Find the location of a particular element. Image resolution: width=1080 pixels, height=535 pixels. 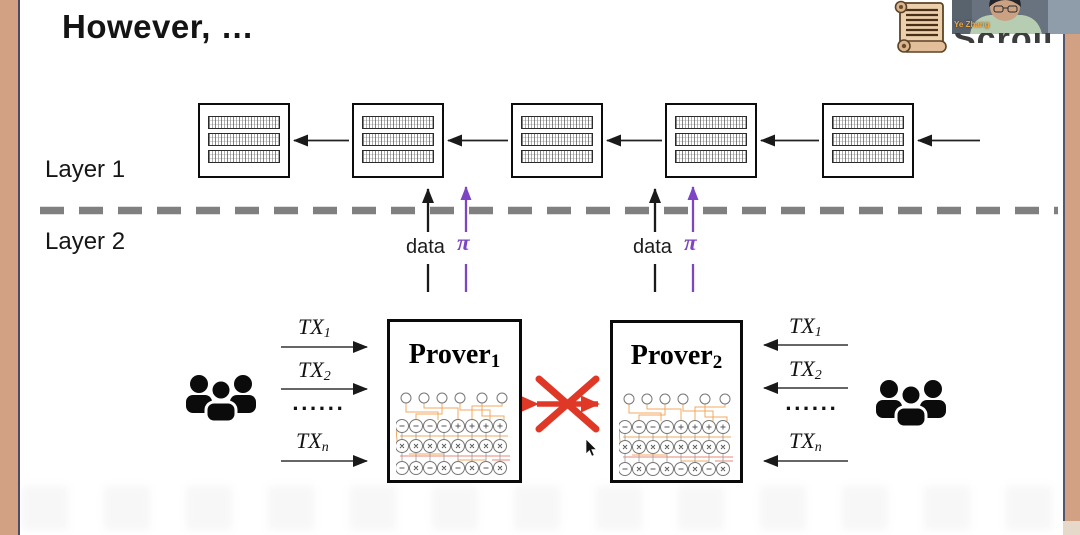

right-frame-strip-foot is located at coordinates (1071, 528).